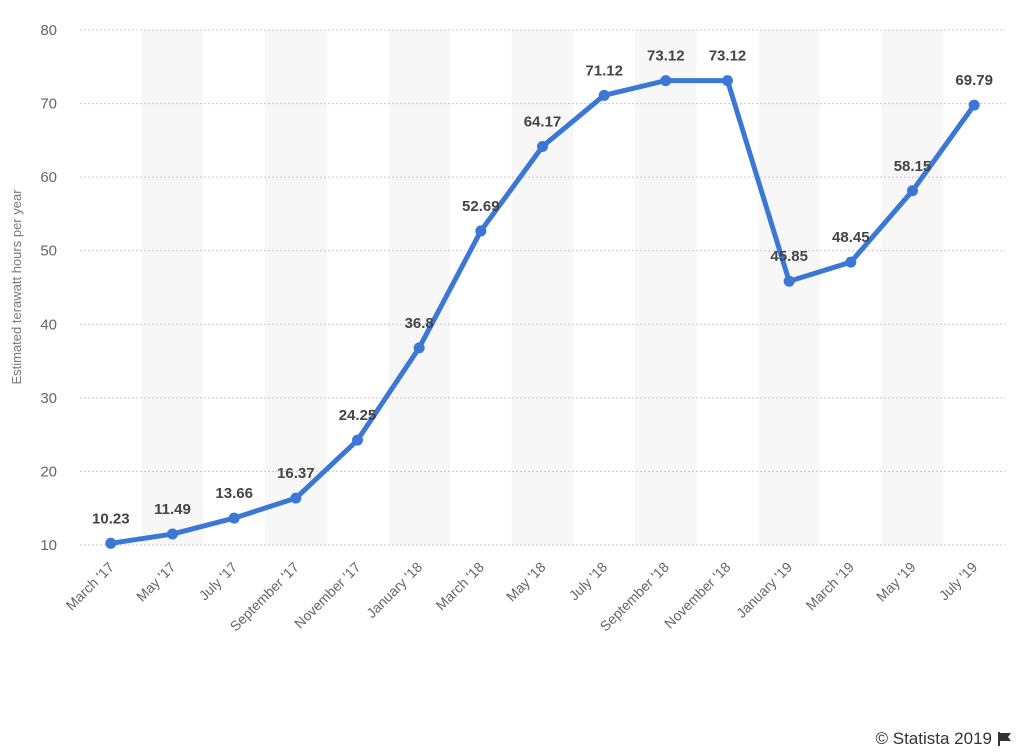 Image resolution: width=1024 pixels, height=755 pixels. What do you see at coordinates (48, 251) in the screenshot?
I see `y-tick-label: 50` at bounding box center [48, 251].